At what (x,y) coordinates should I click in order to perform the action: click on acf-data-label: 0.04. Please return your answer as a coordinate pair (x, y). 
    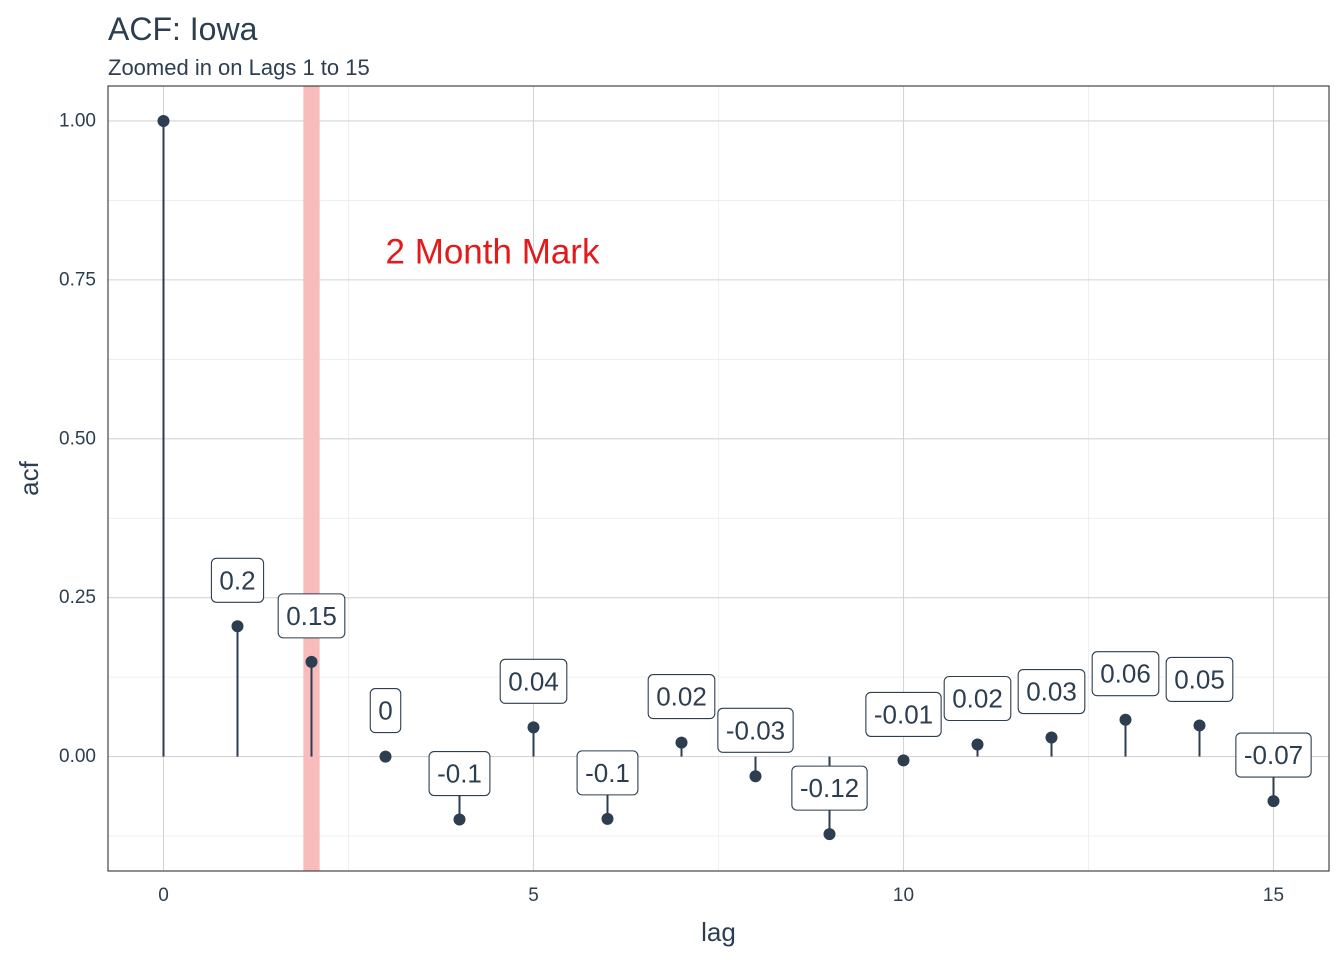
    Looking at the image, I should click on (533, 681).